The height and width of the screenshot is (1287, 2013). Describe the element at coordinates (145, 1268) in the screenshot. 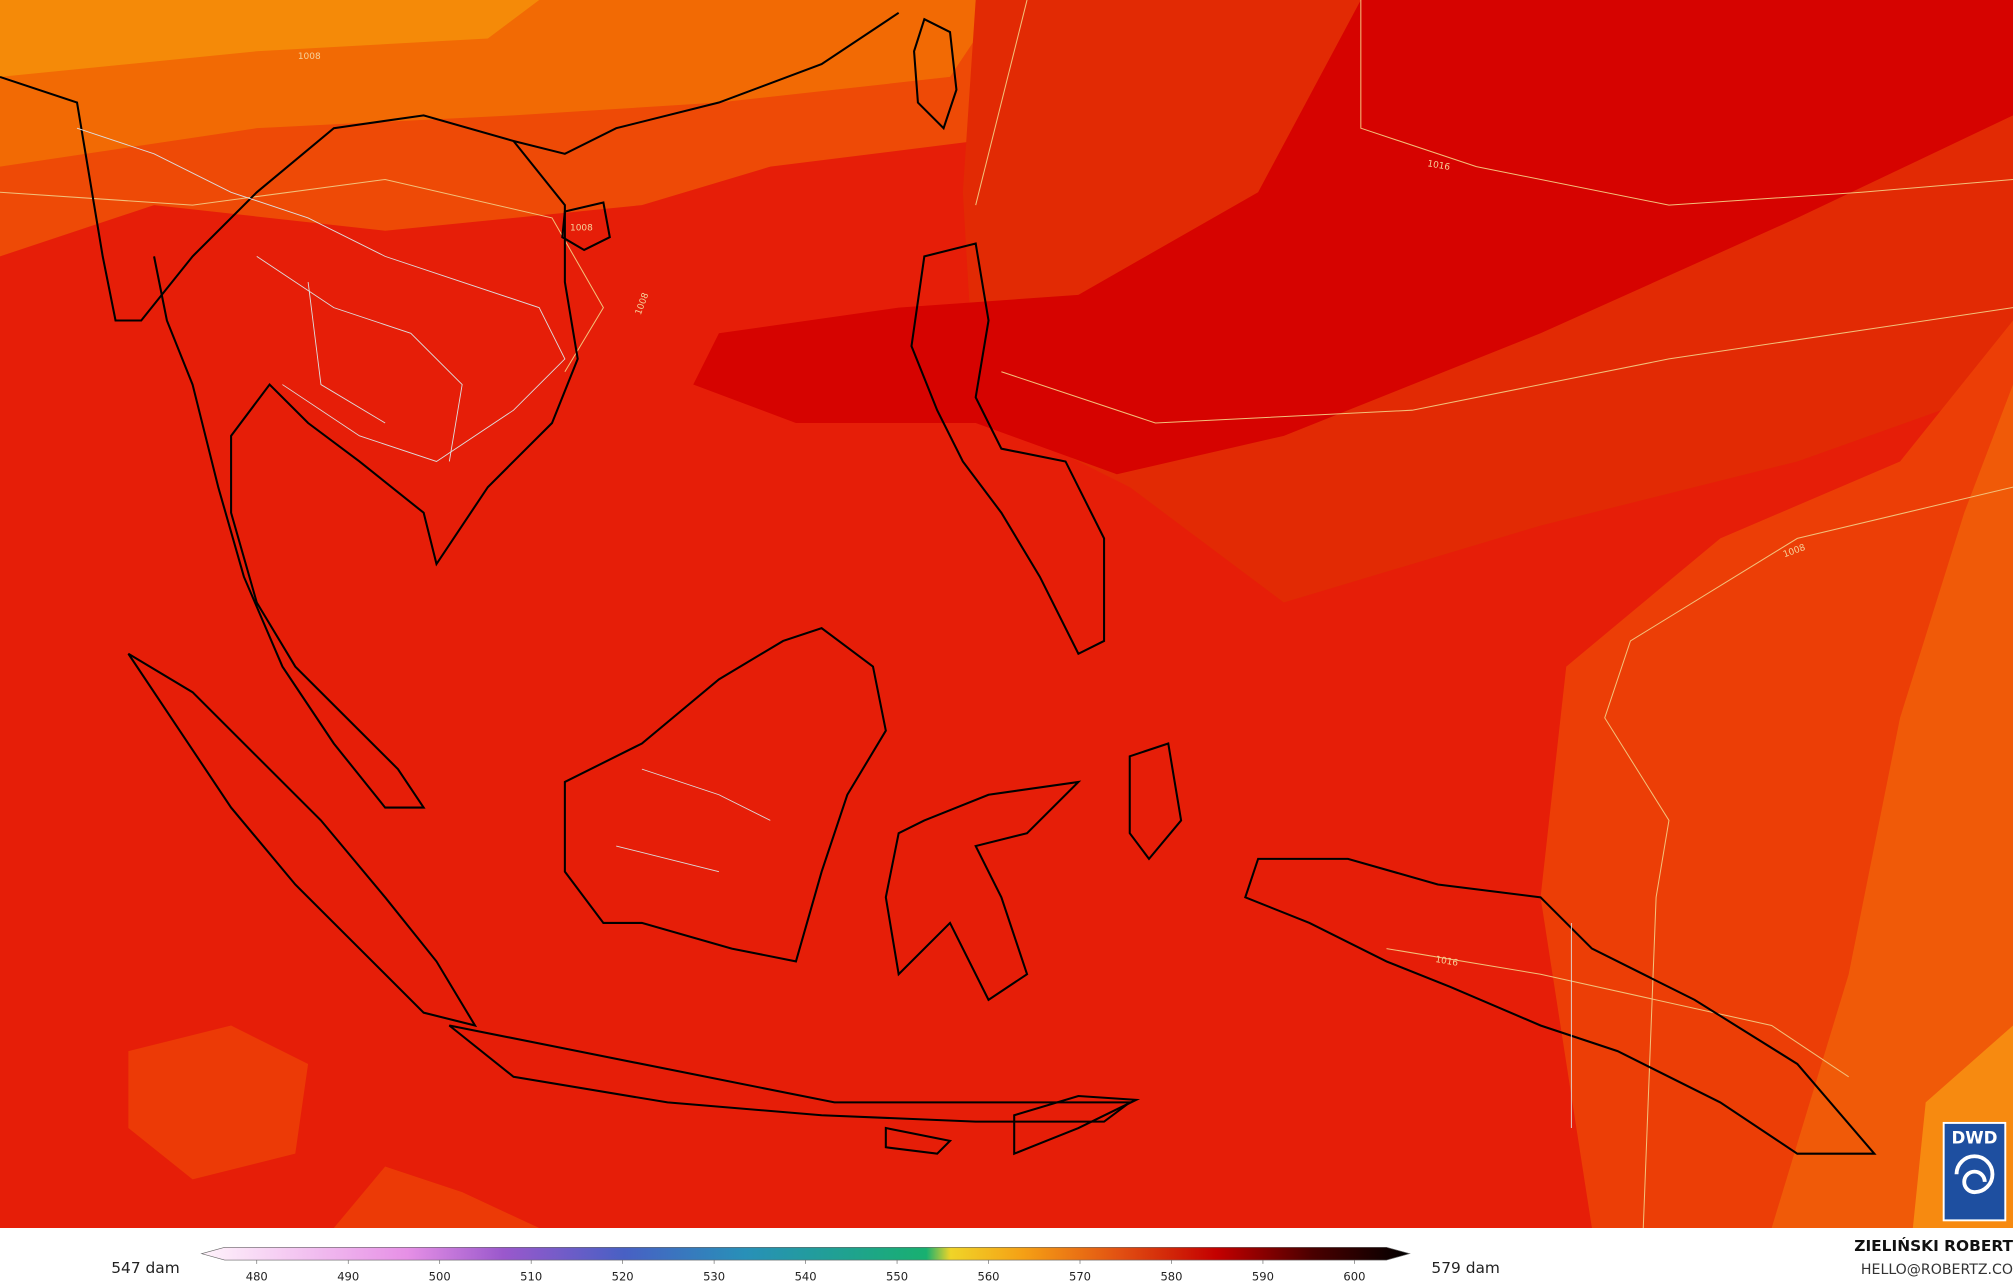

I see `legend-min-label: 547 dam` at that location.